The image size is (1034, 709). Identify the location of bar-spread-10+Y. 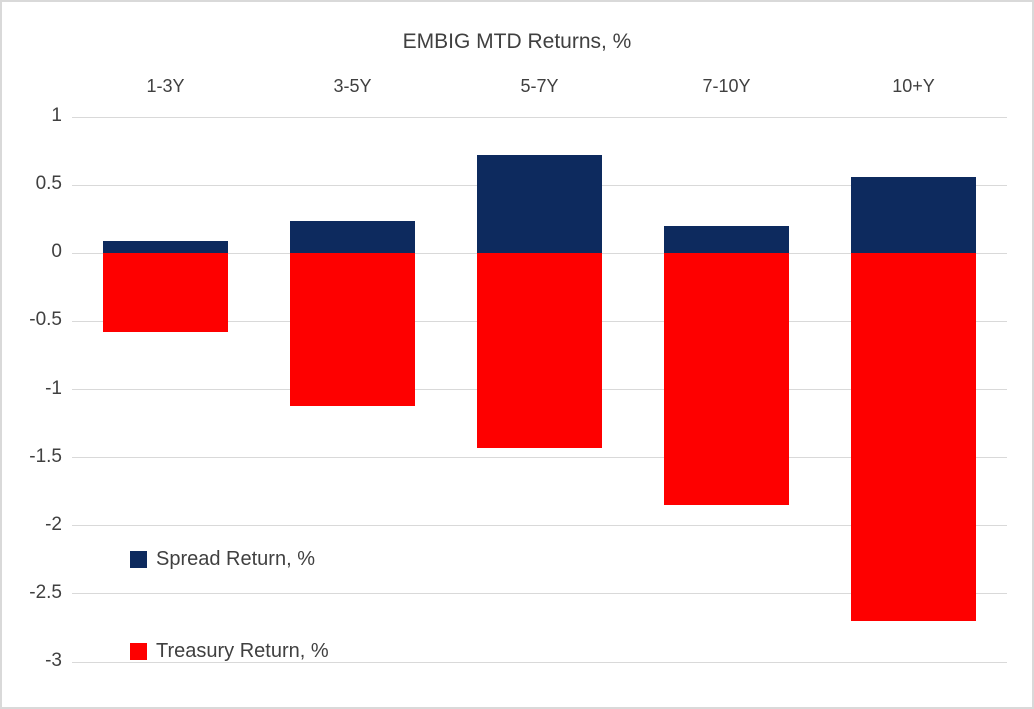
(913, 215).